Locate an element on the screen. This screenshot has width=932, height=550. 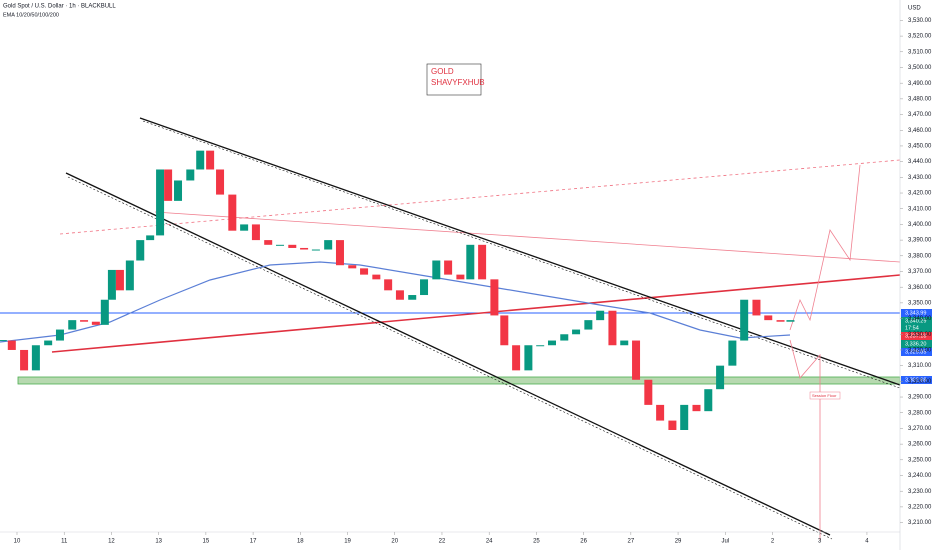
y-tick-label: 3,420.00 is located at coordinates (920, 194).